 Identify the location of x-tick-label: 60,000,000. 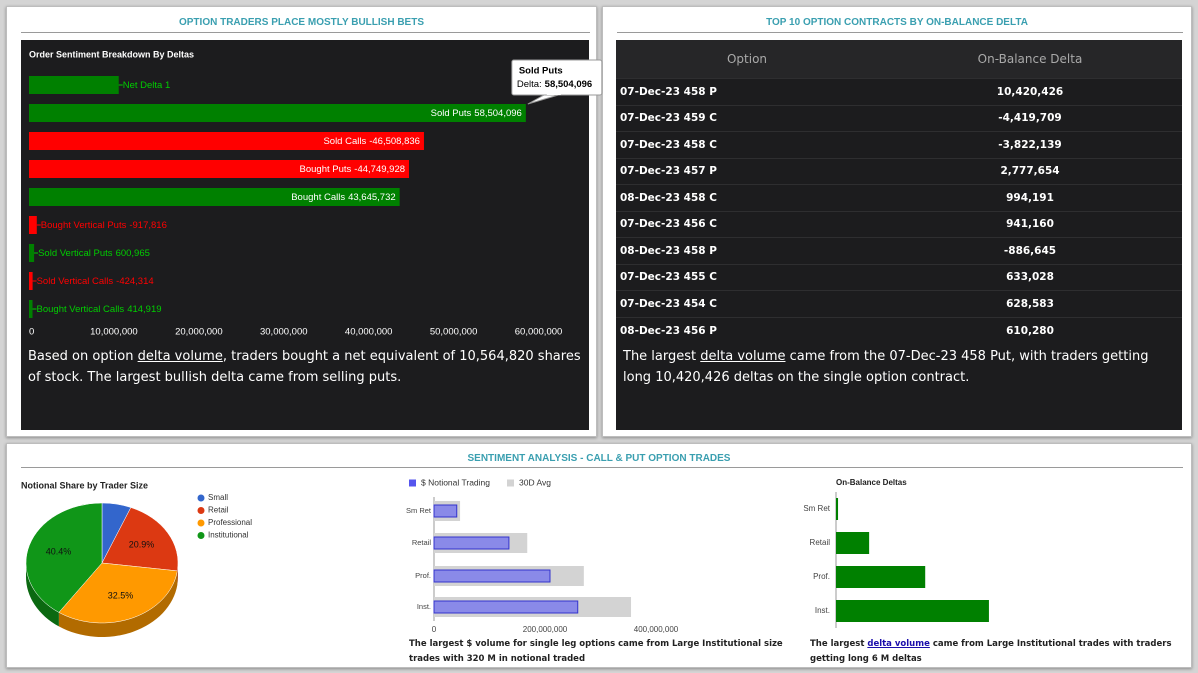
(539, 332).